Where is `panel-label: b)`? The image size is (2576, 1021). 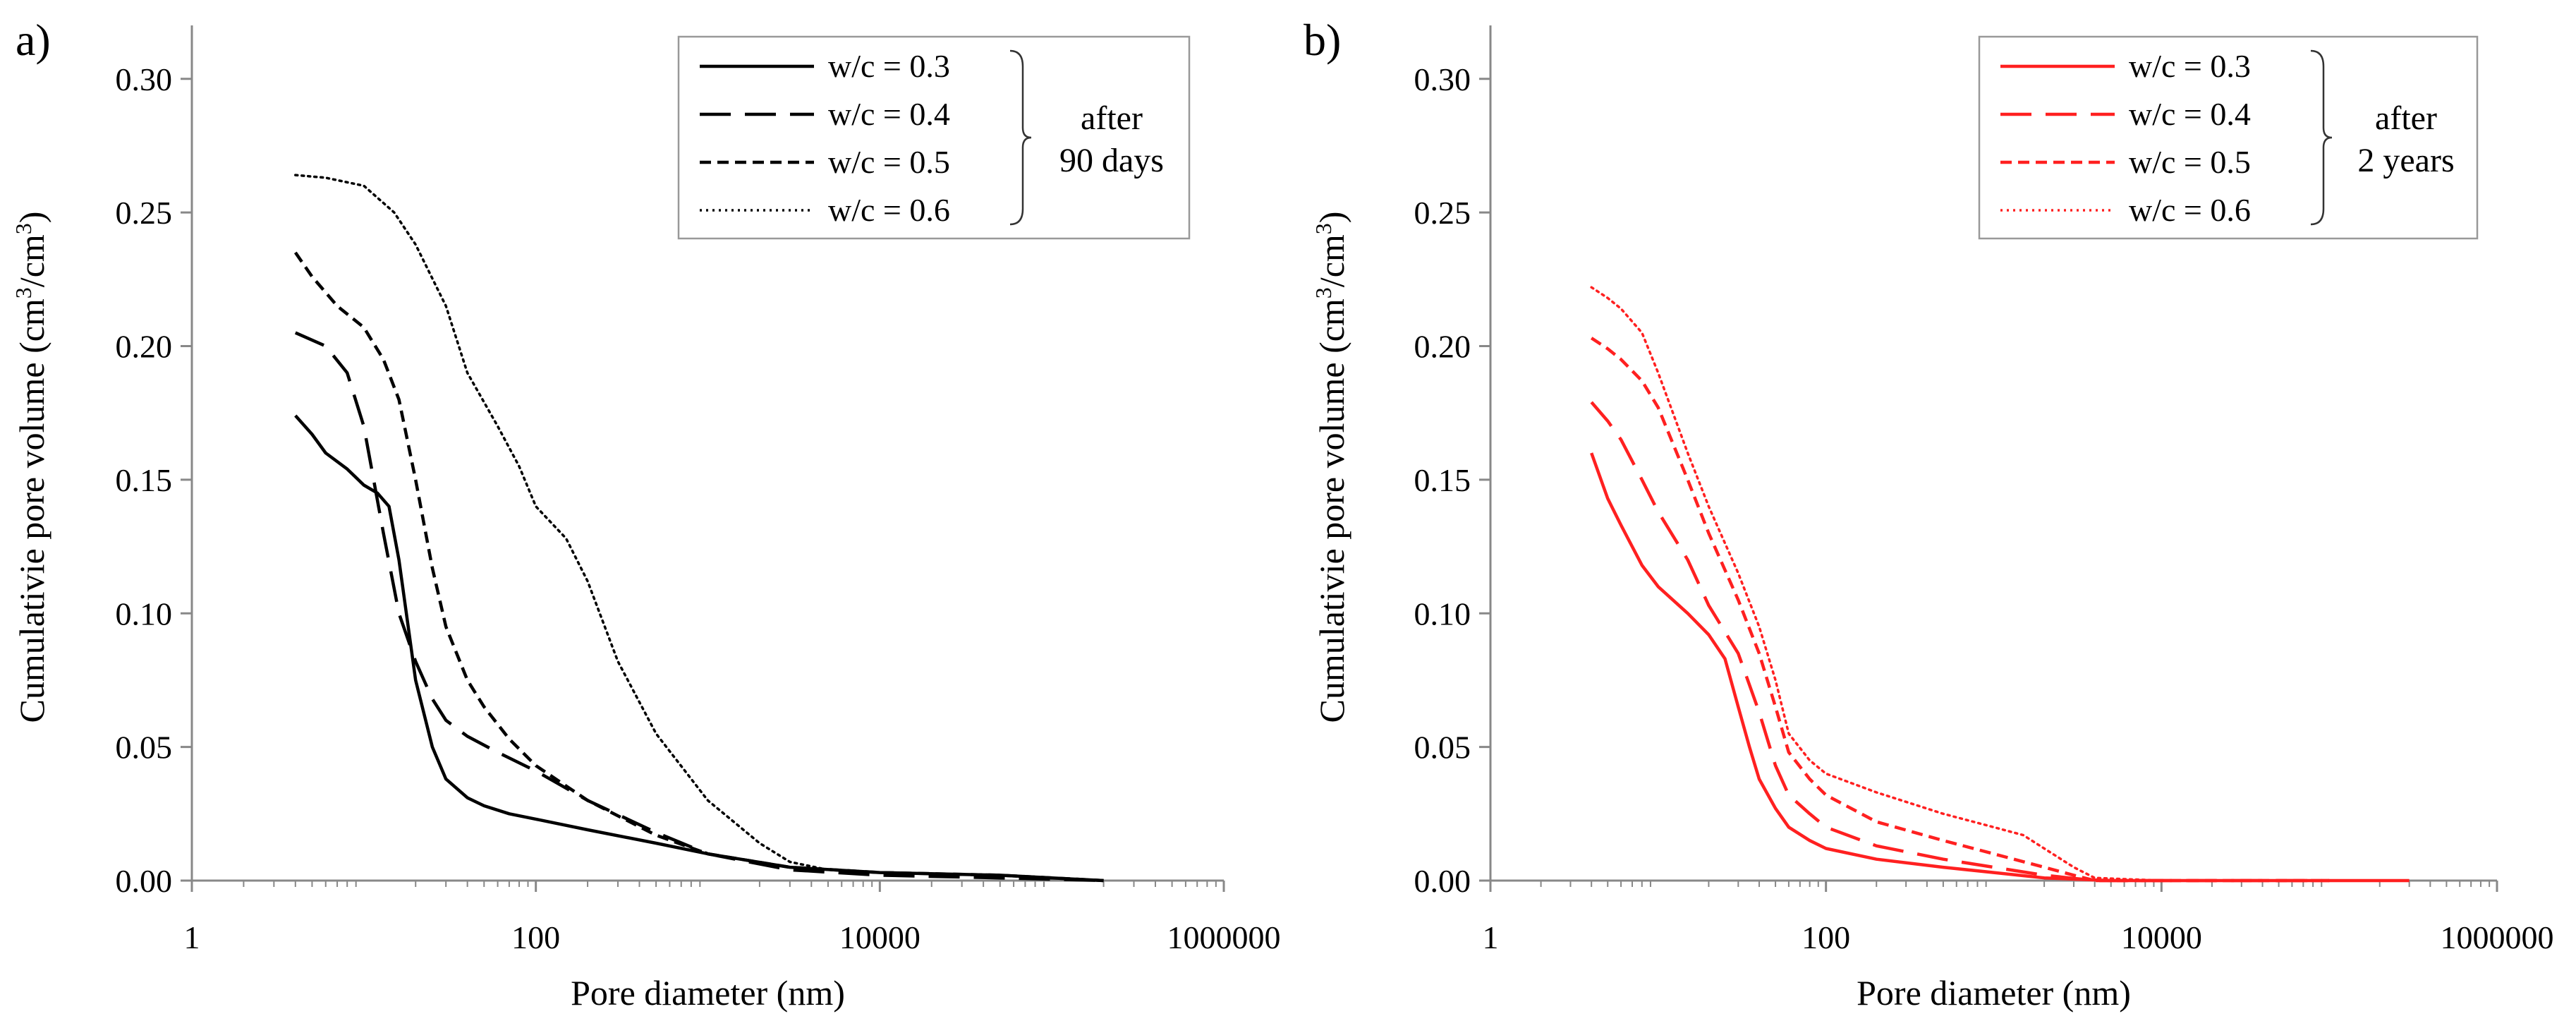
panel-label: b) is located at coordinates (1322, 40).